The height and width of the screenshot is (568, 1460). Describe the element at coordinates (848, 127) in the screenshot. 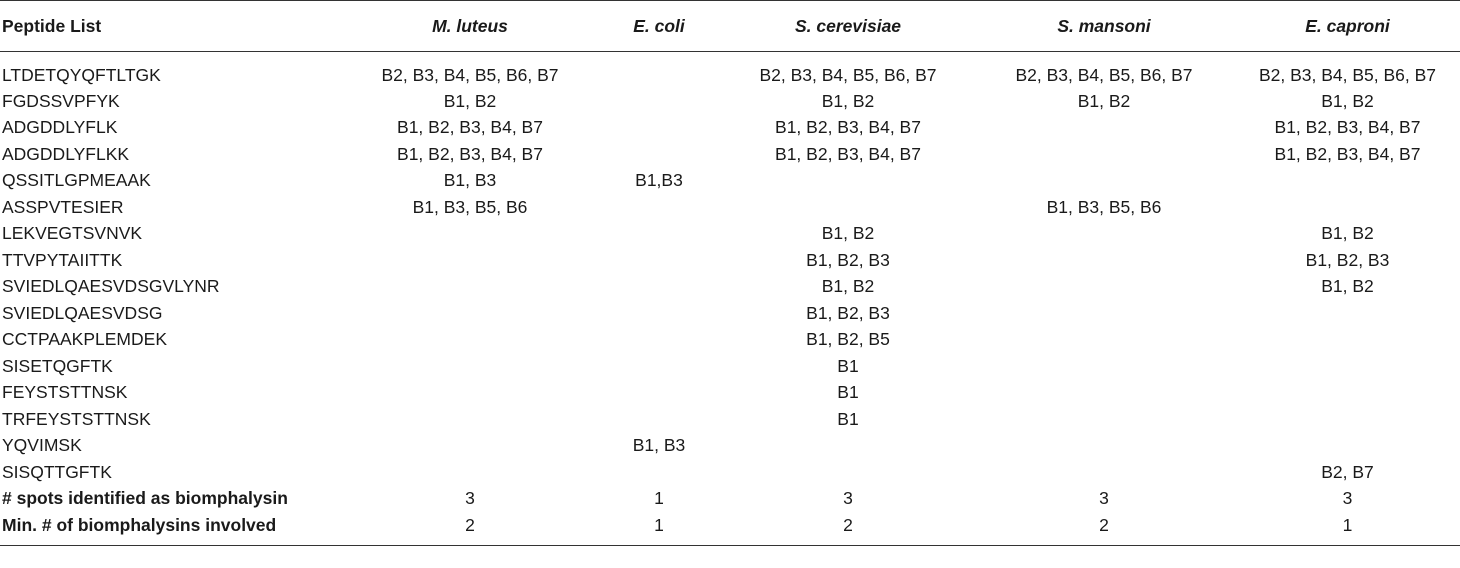

I see `cell-s-cerevisiae: B1, B2, B3, B4, B7` at that location.